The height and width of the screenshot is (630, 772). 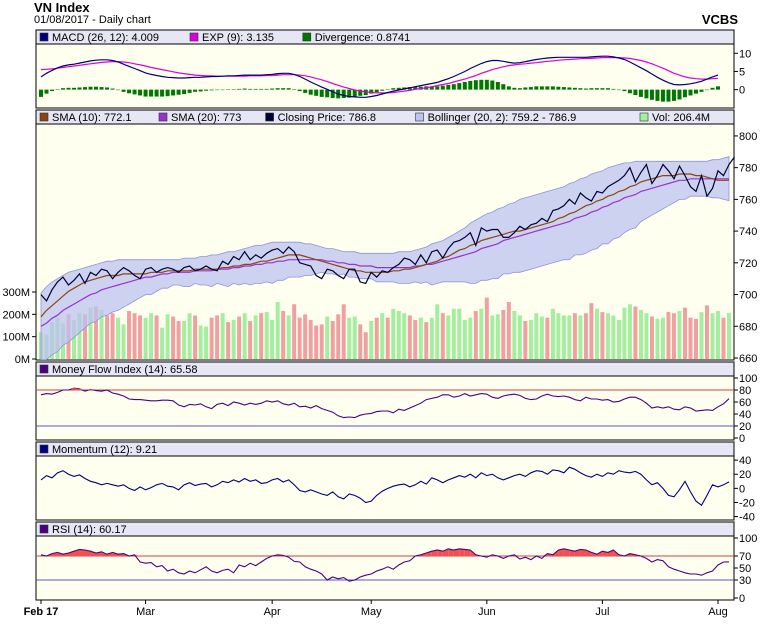 I want to click on panel-price-legend-bg, so click(x=385, y=117).